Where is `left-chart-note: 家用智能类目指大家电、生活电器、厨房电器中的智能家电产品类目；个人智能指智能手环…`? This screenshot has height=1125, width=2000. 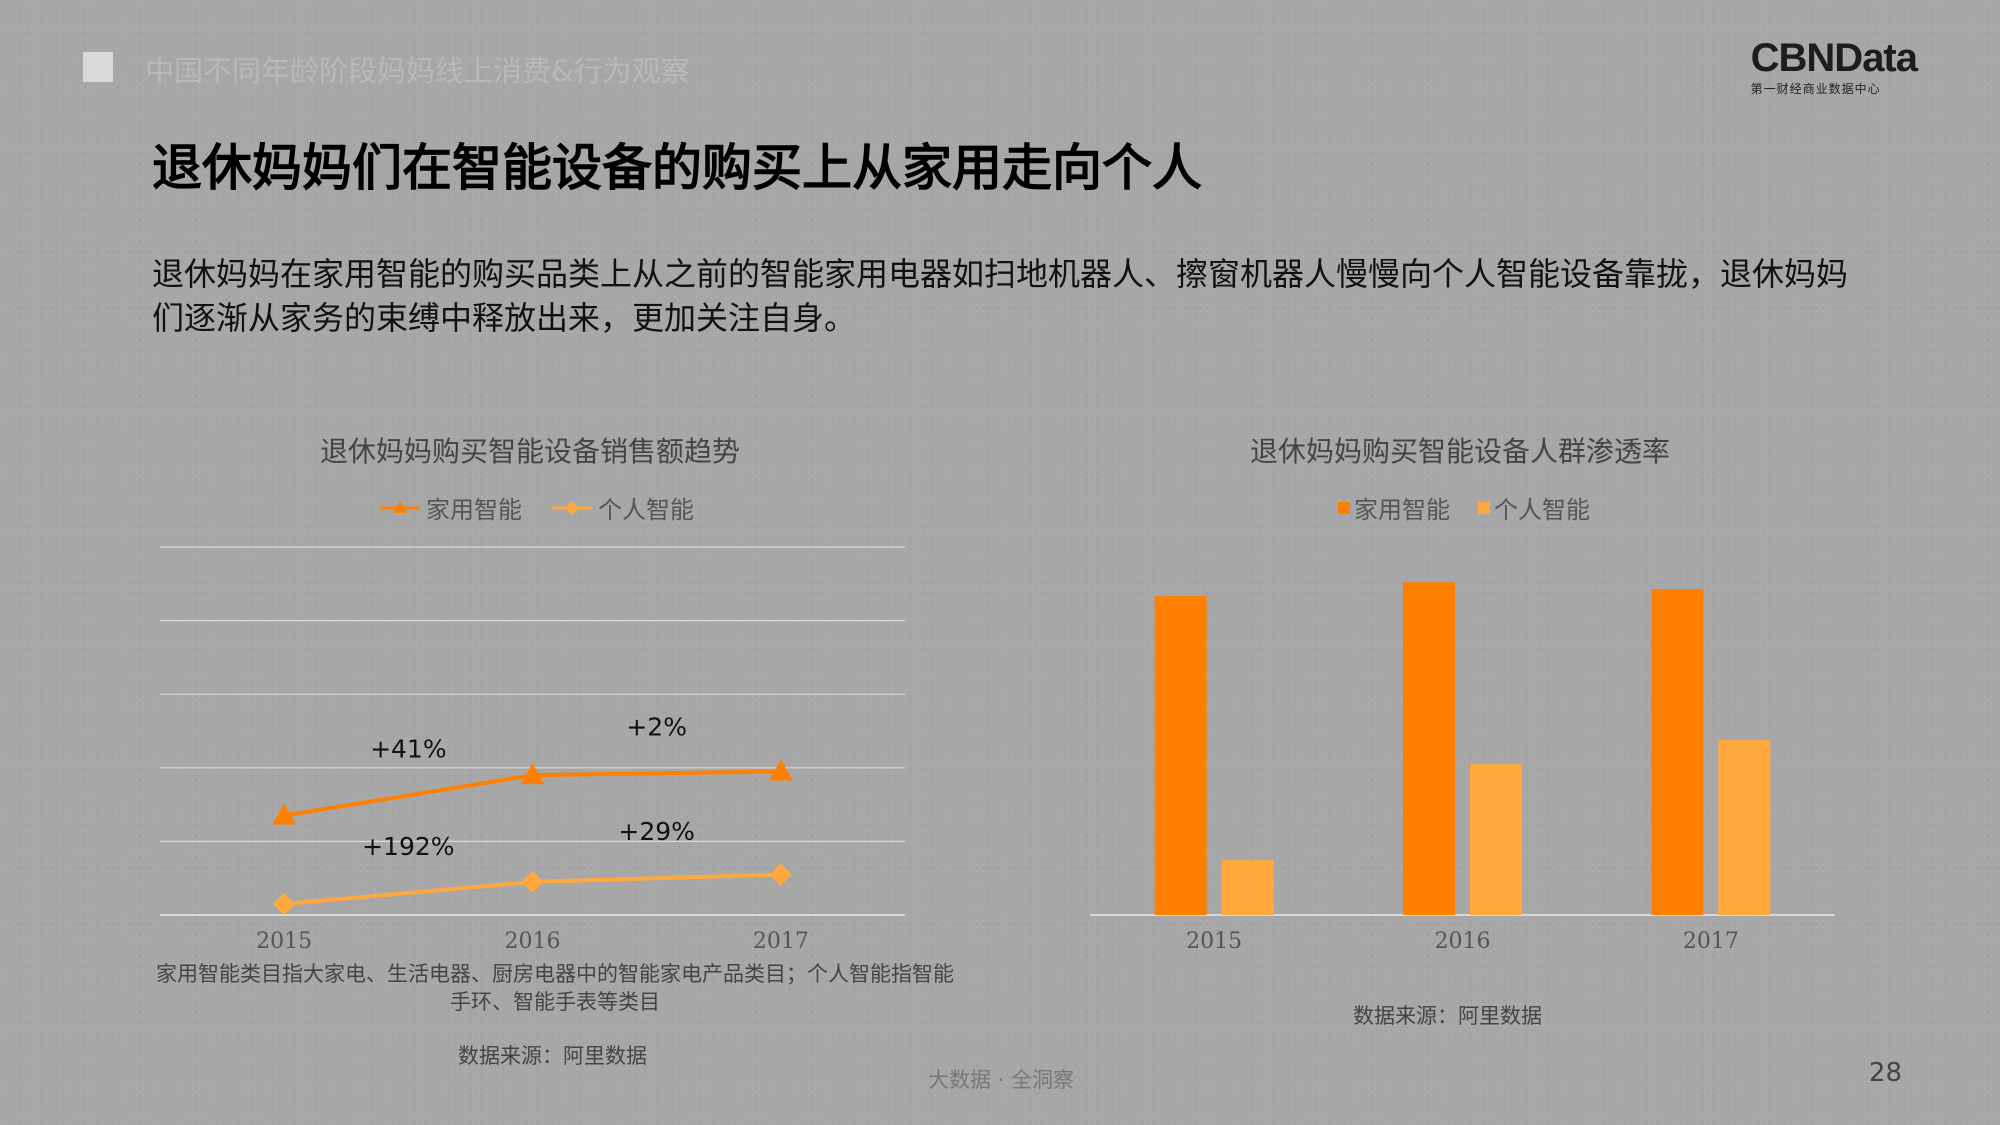
left-chart-note: 家用智能类目指大家电、生活电器、厨房电器中的智能家电产品类目；个人智能指智能手环… is located at coordinates (555, 988).